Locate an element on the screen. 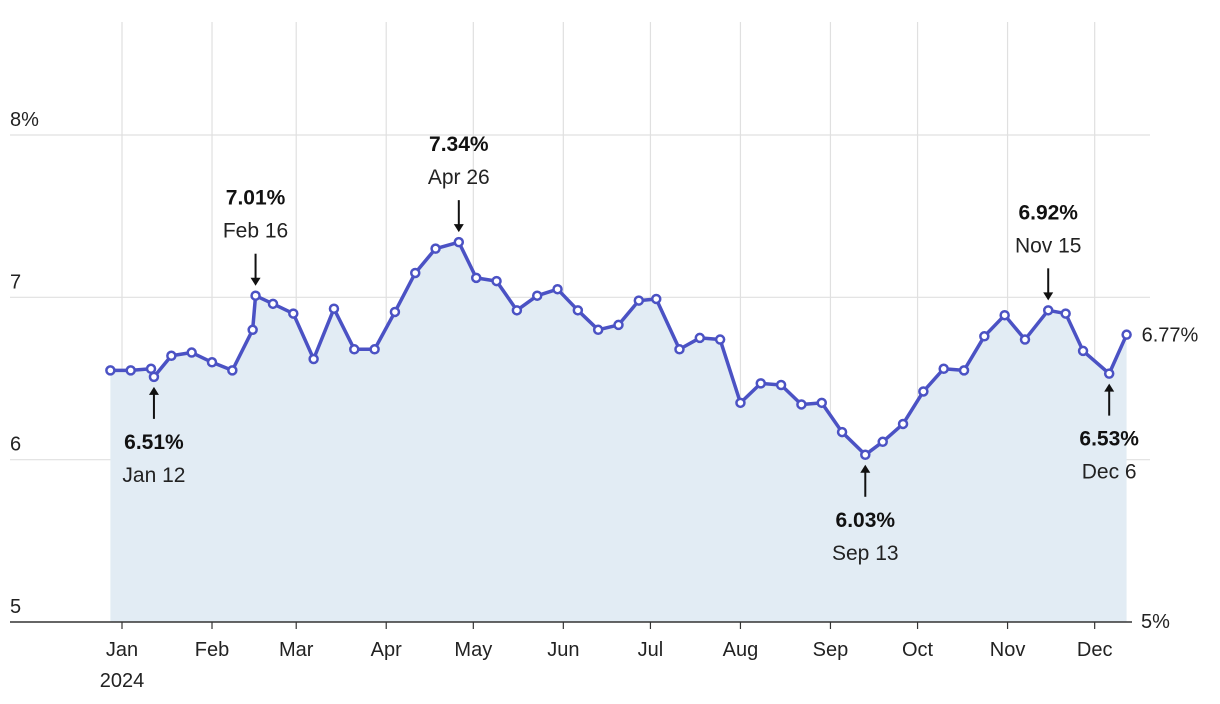  month-tick-label: Dec is located at coordinates (1095, 650).